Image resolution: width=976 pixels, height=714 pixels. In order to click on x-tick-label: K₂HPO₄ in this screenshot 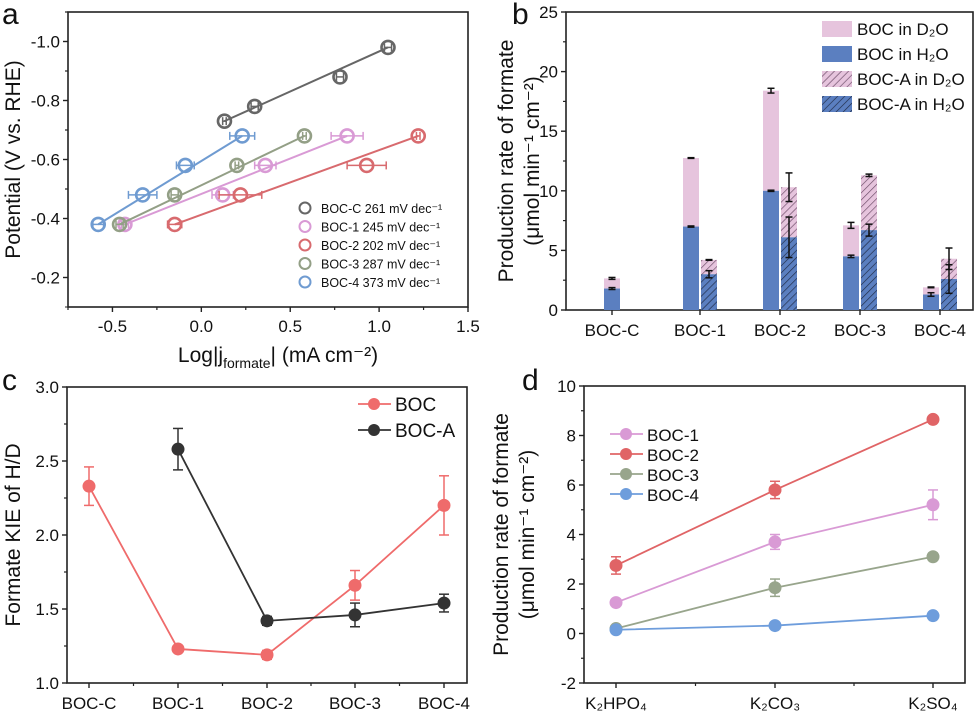, I will do `click(616, 703)`.